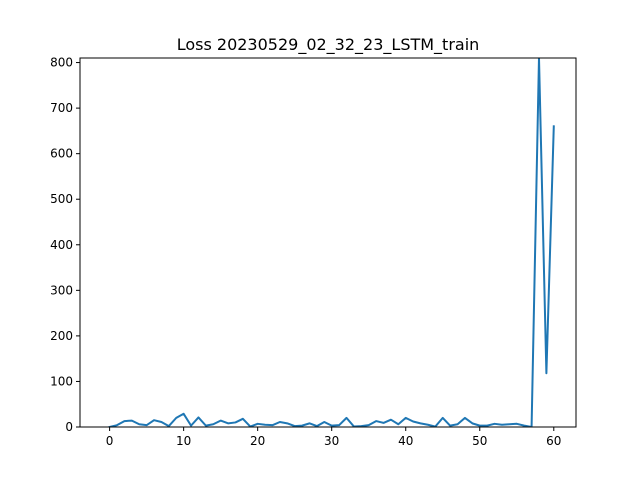  Describe the element at coordinates (331, 441) in the screenshot. I see `x-tick-label: 30` at that location.